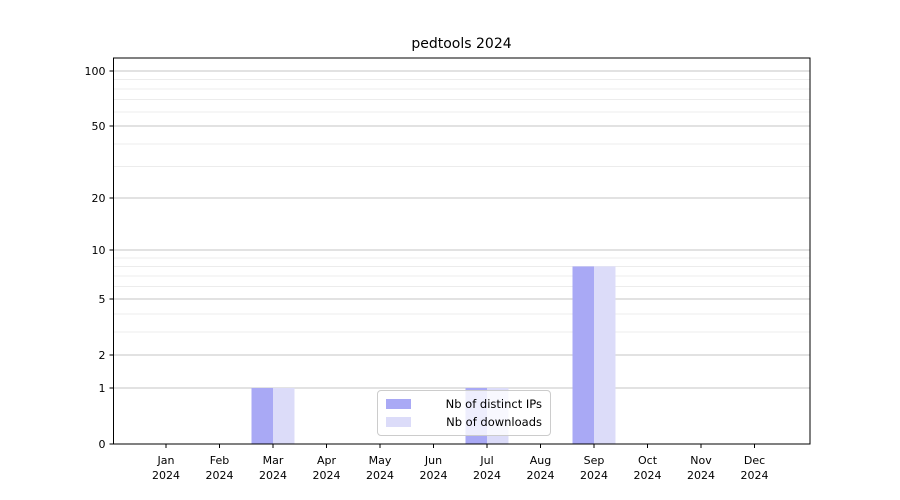 The height and width of the screenshot is (500, 900). Describe the element at coordinates (102, 388) in the screenshot. I see `y-tick-label: 1` at that location.